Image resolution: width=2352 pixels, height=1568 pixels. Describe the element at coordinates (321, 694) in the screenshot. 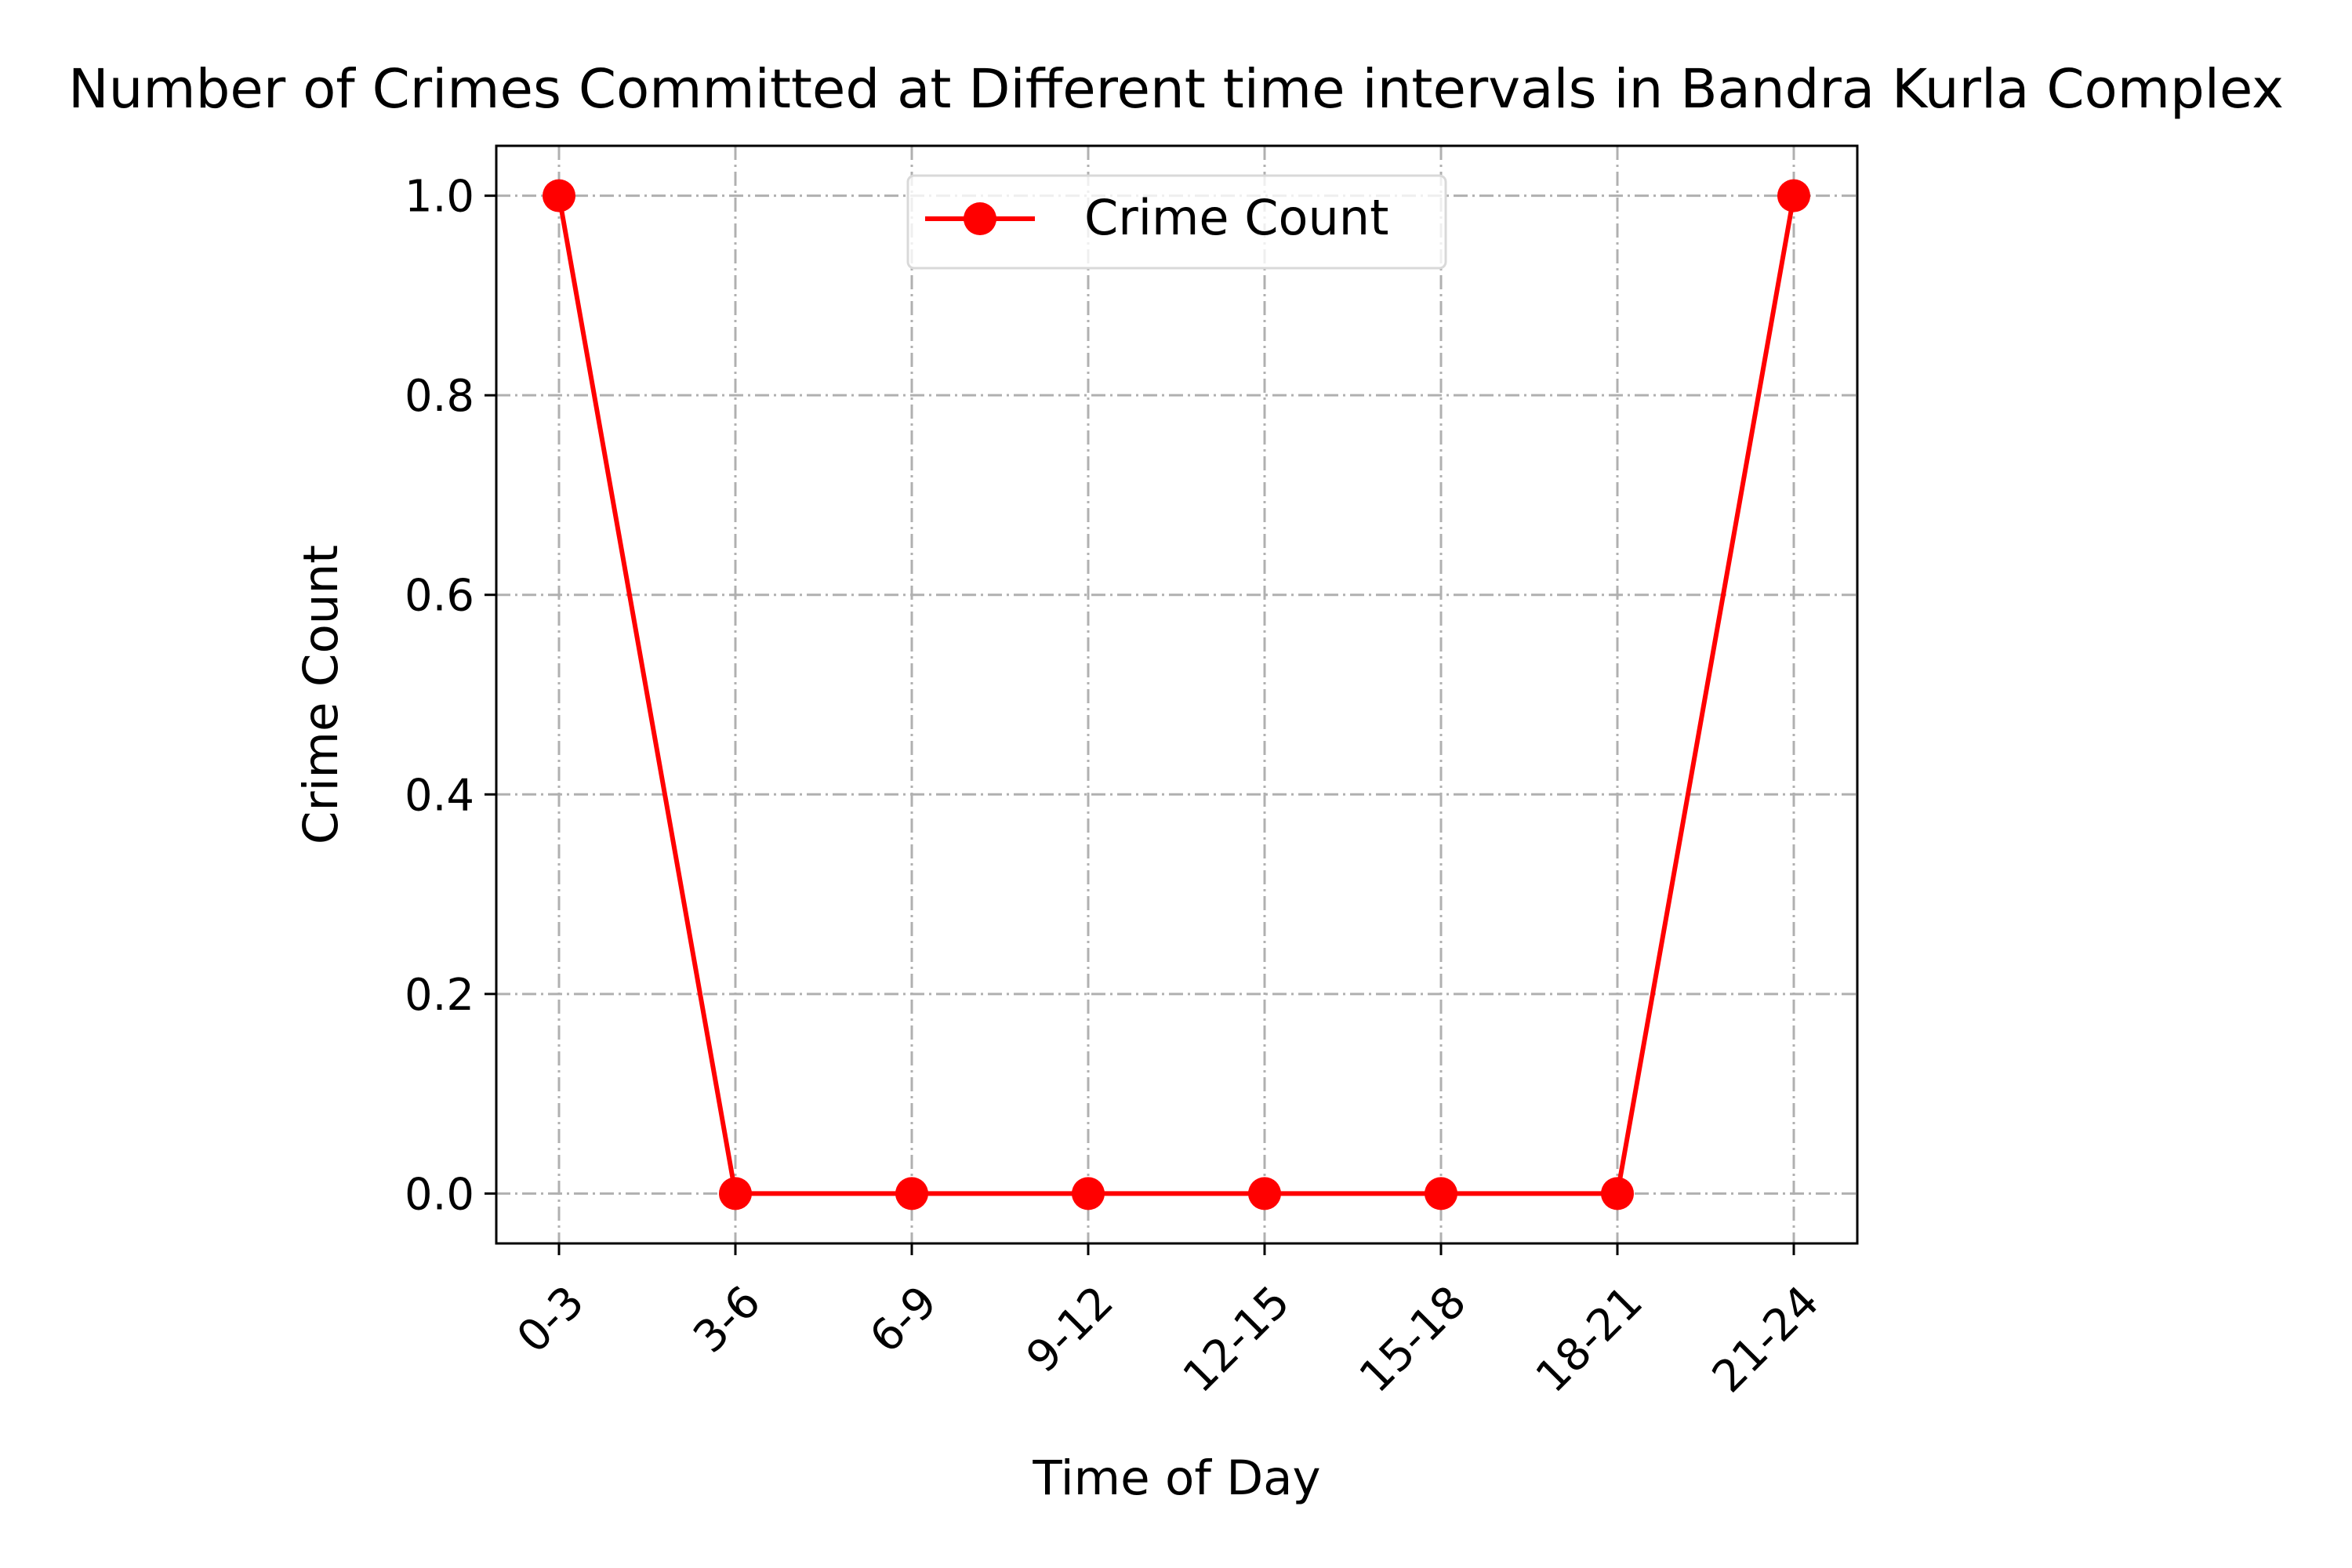

I see `y-axis-label: Crime Count` at that location.